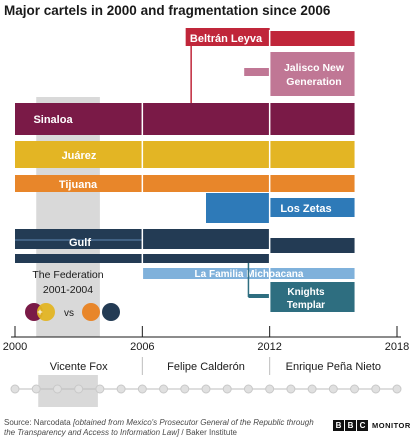 This screenshot has height=447, width=410. What do you see at coordinates (15, 389) in the screenshot?
I see `timeline-dot-2000` at bounding box center [15, 389].